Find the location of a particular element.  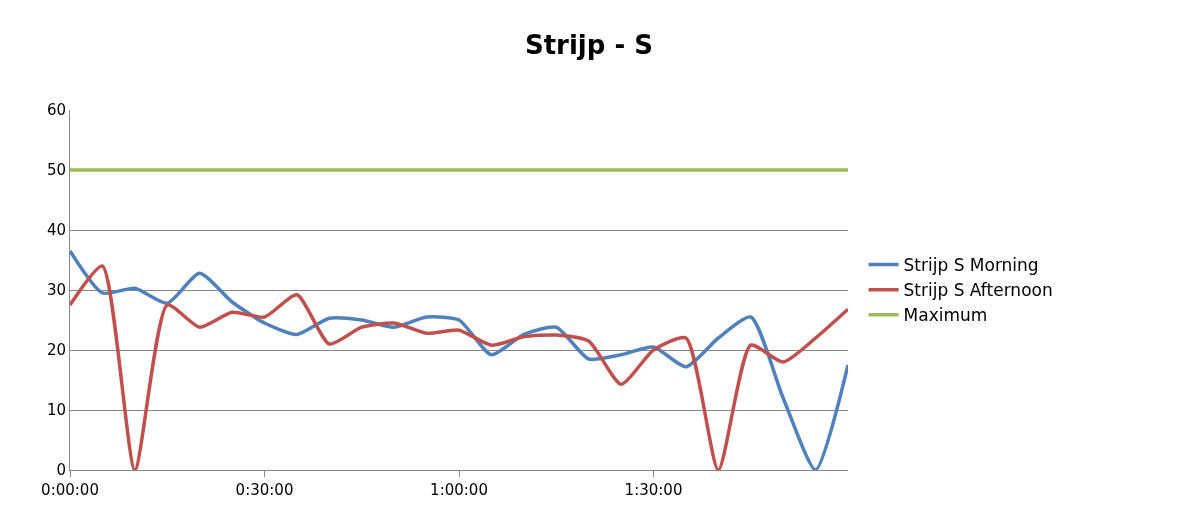

y-tick-label: 30 is located at coordinates (56, 290).